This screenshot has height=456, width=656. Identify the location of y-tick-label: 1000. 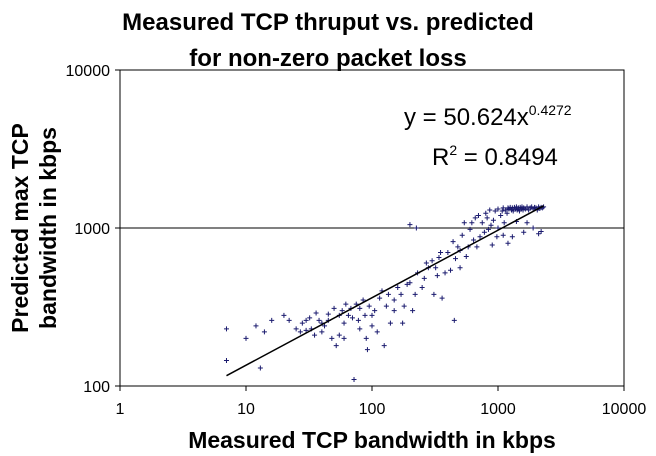
(92, 229).